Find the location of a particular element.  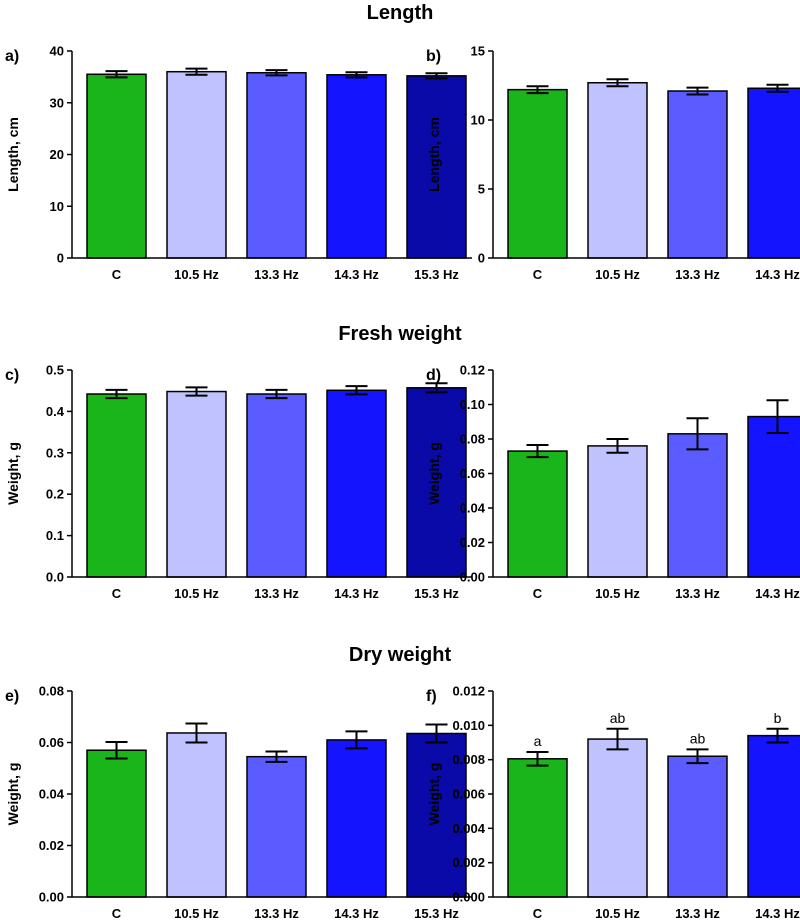

y-tick-label-b-0: 0 is located at coordinates (481, 258).